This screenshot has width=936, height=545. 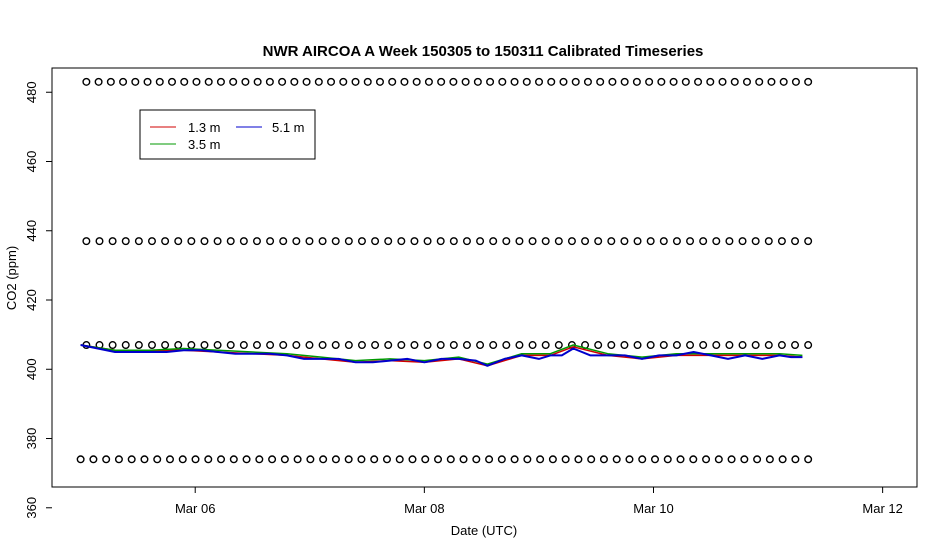 What do you see at coordinates (11, 278) in the screenshot?
I see `y-axis-label: CO2 (ppm)` at bounding box center [11, 278].